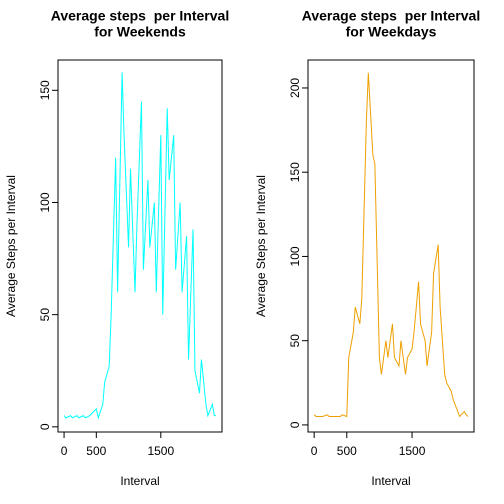  I want to click on y-tick-label: 200, so click(295, 88).